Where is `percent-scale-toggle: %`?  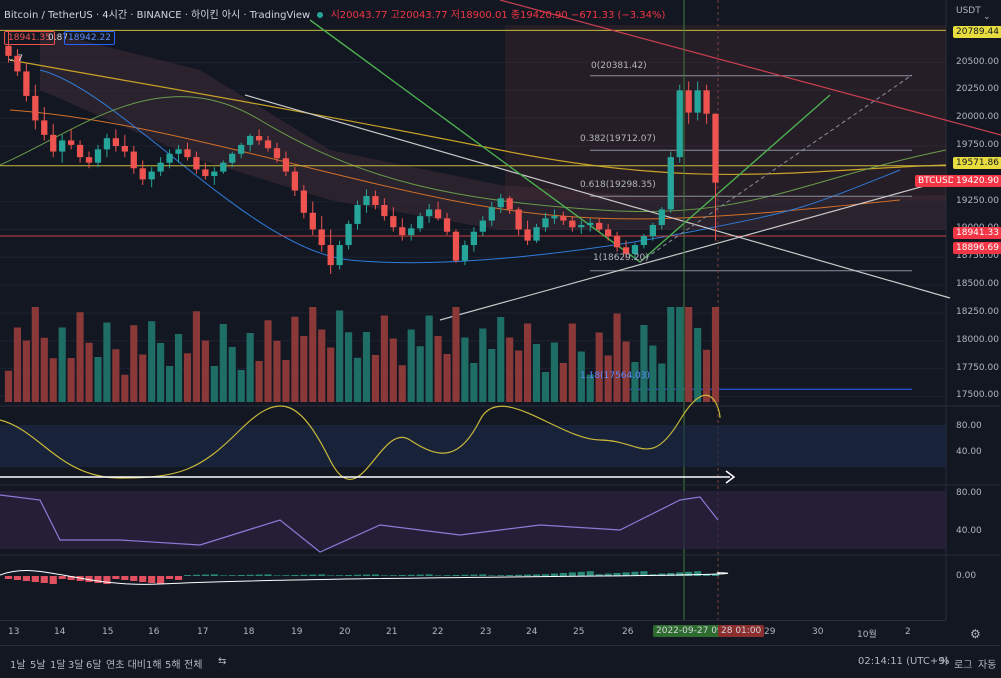
percent-scale-toggle: % is located at coordinates (945, 661).